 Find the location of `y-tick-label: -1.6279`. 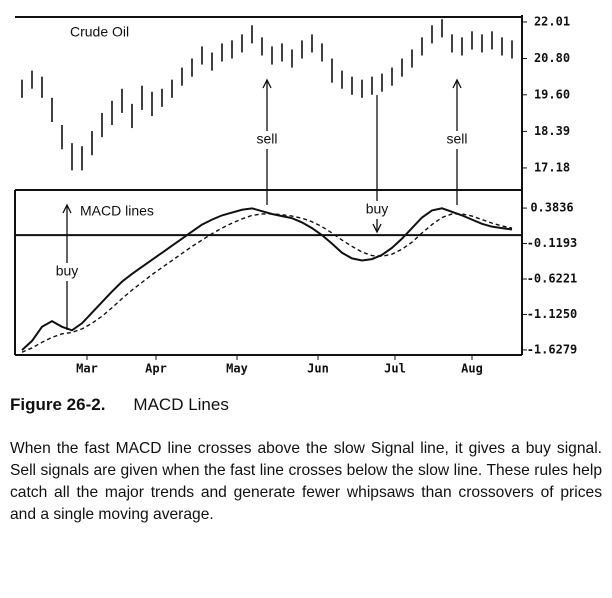

y-tick-label: -1.6279 is located at coordinates (552, 349).